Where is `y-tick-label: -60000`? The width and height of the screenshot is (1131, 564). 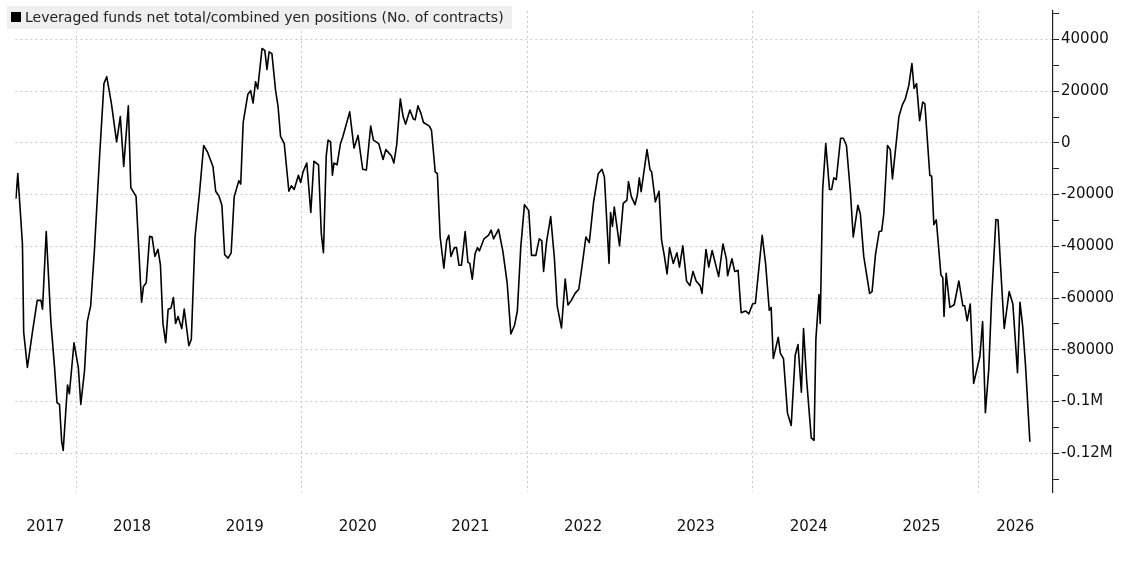 y-tick-label: -60000 is located at coordinates (1088, 296).